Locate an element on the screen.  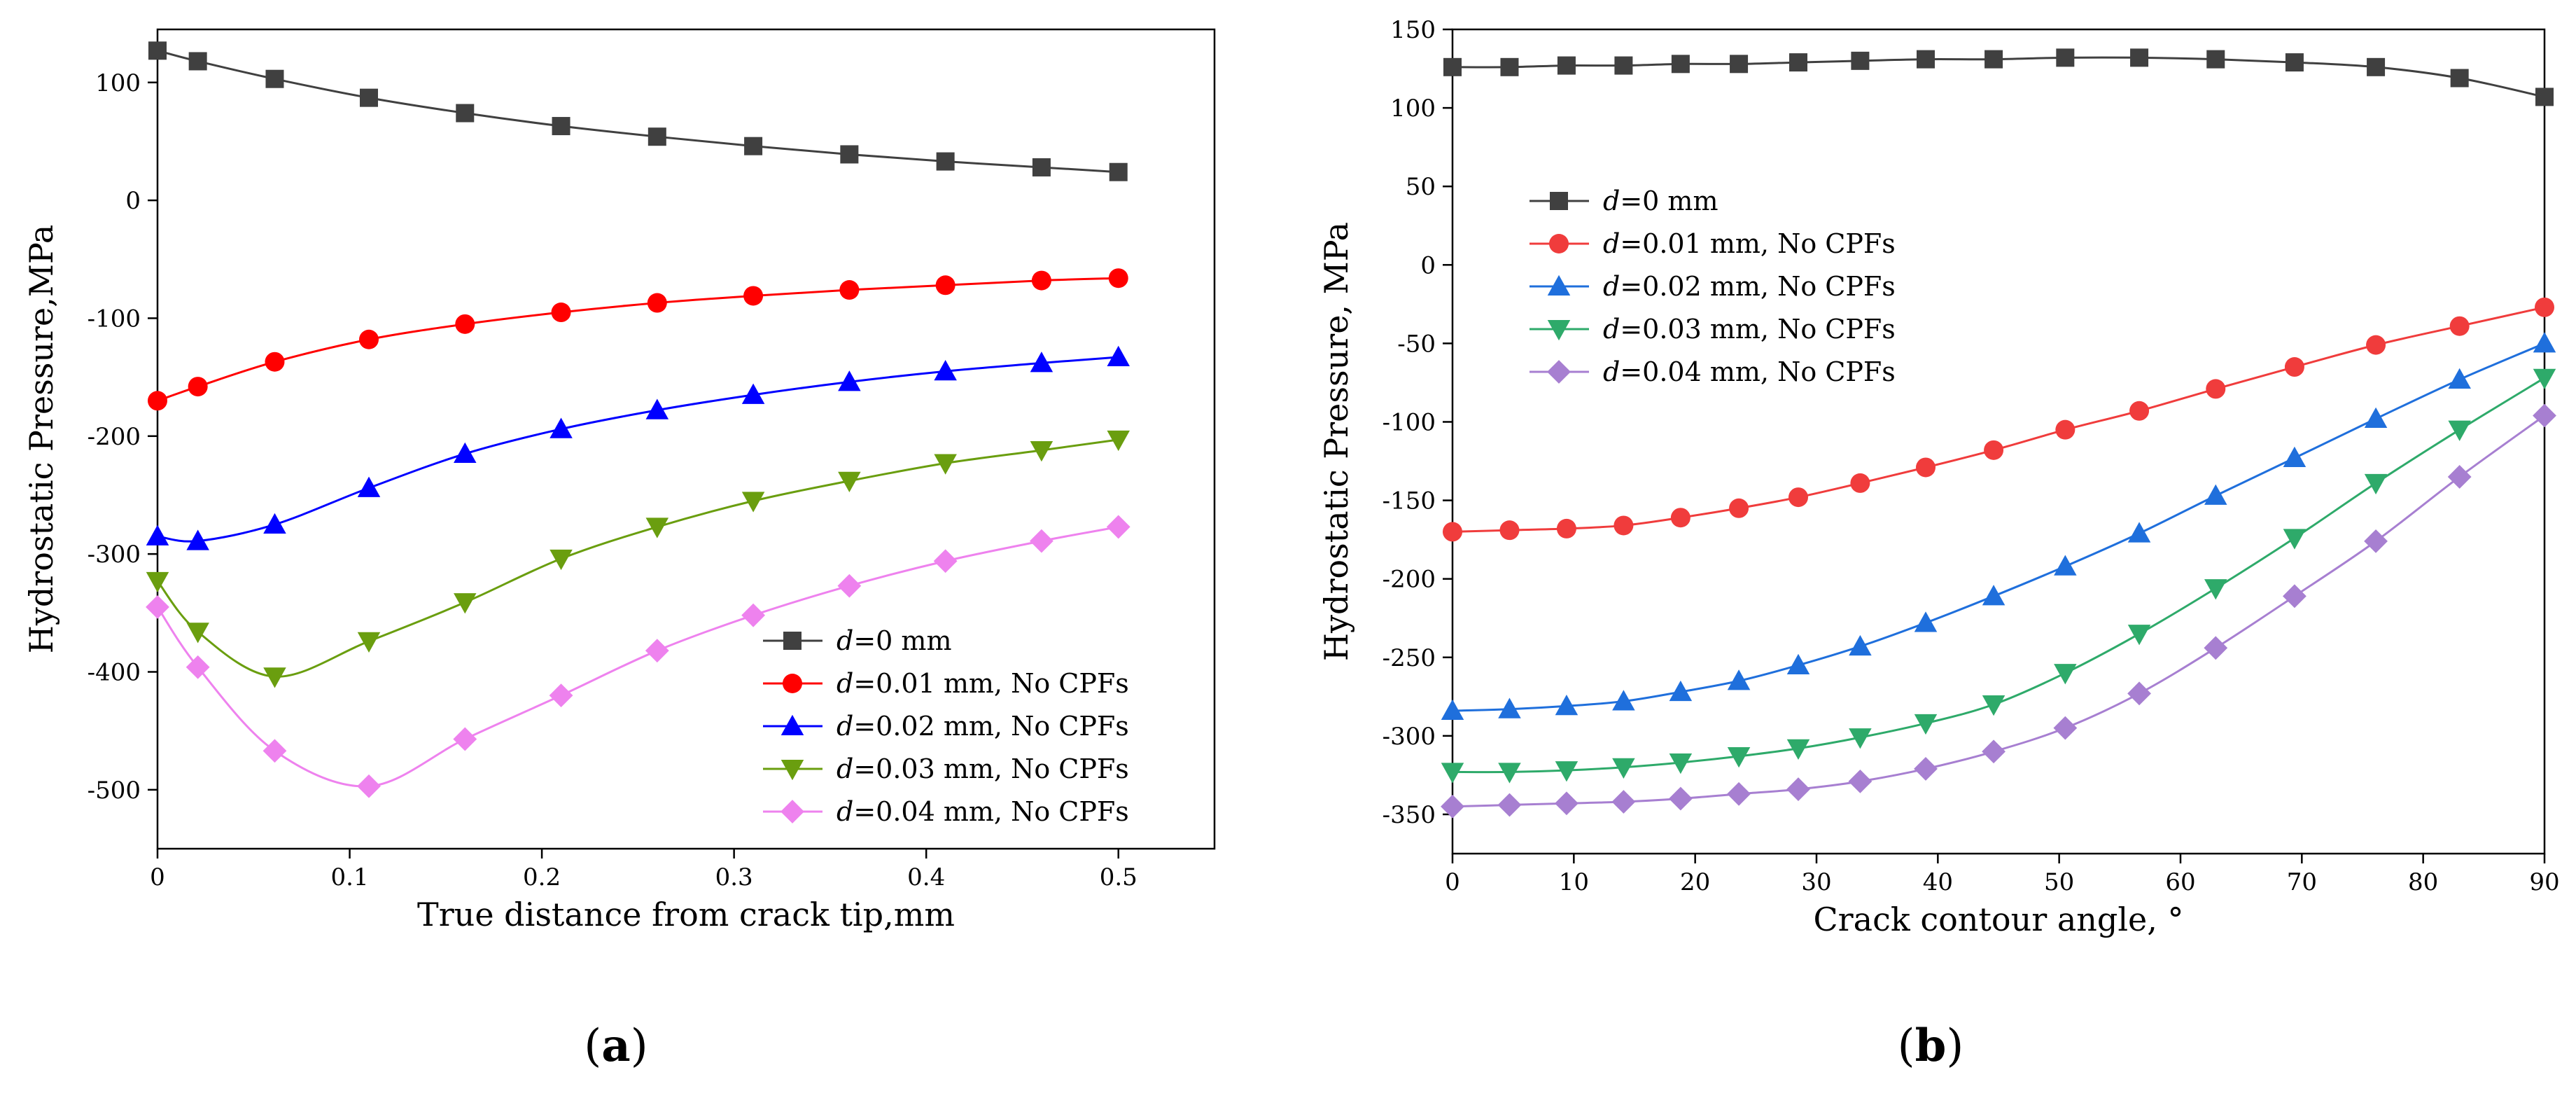
chart-b-legend-label: d=0.02 mm, No CPFs is located at coordinates (1749, 286).